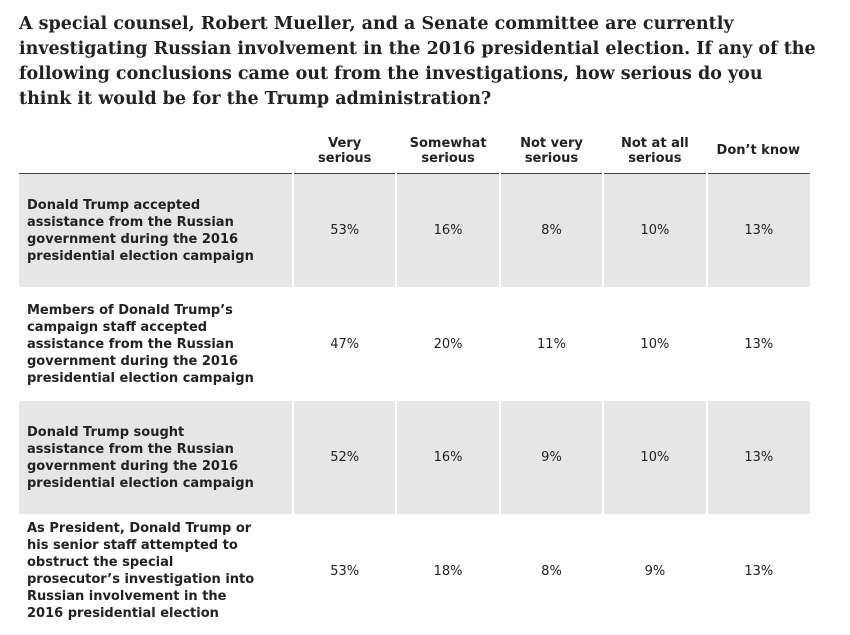  What do you see at coordinates (448, 571) in the screenshot?
I see `data-label: 18%` at bounding box center [448, 571].